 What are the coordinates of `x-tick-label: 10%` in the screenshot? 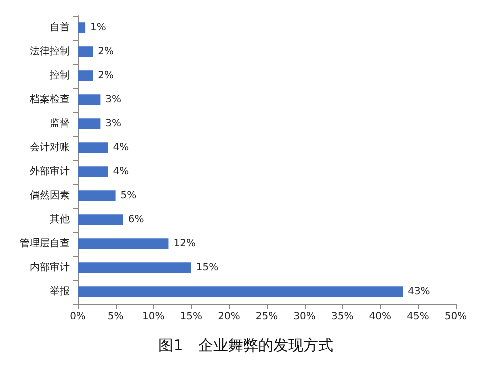 It's located at (153, 317).